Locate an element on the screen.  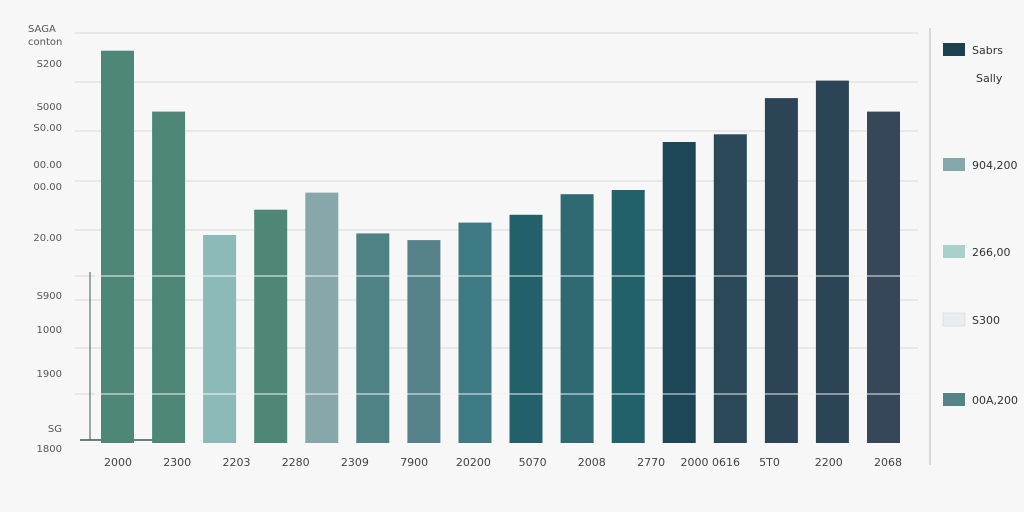
x-tick-label: 5T0 is located at coordinates (769, 462).